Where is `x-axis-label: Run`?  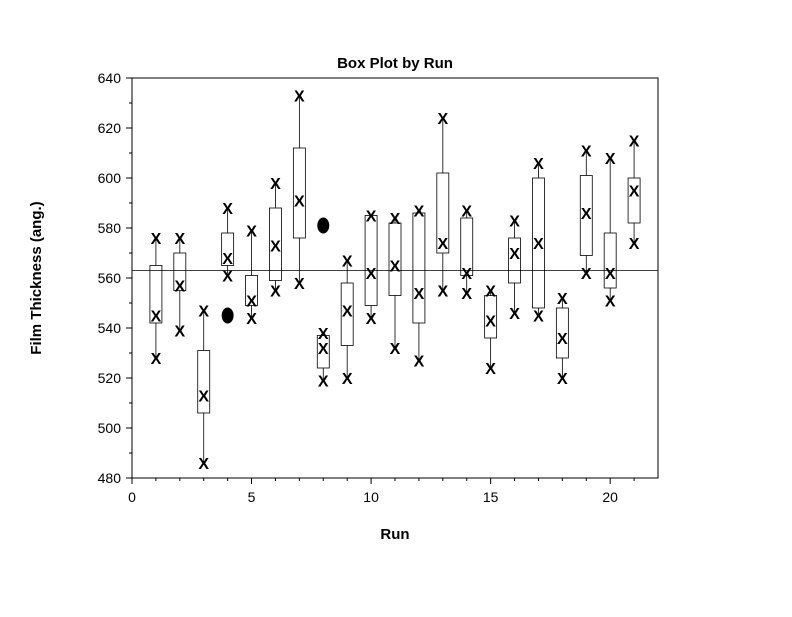 x-axis-label: Run is located at coordinates (394, 534).